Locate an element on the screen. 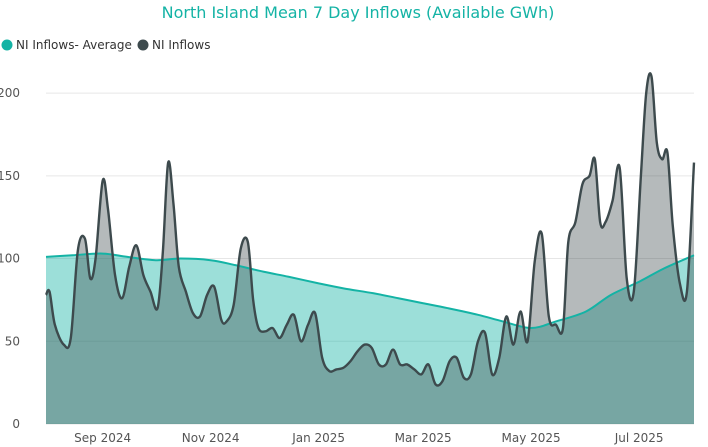 The image size is (708, 447). legend-marker-inflows is located at coordinates (143, 45).